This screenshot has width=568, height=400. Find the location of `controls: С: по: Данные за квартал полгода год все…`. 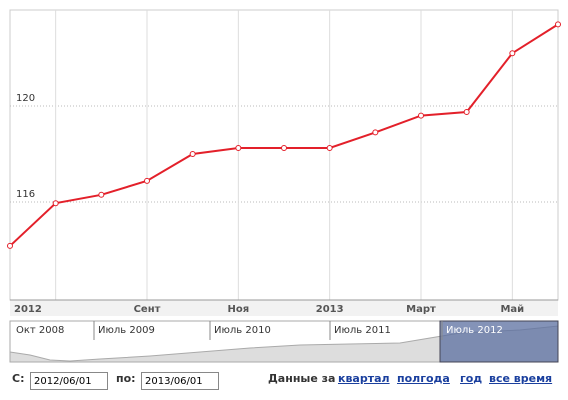

controls: С: по: Данные за квартал полгода год все… is located at coordinates (284, 382).